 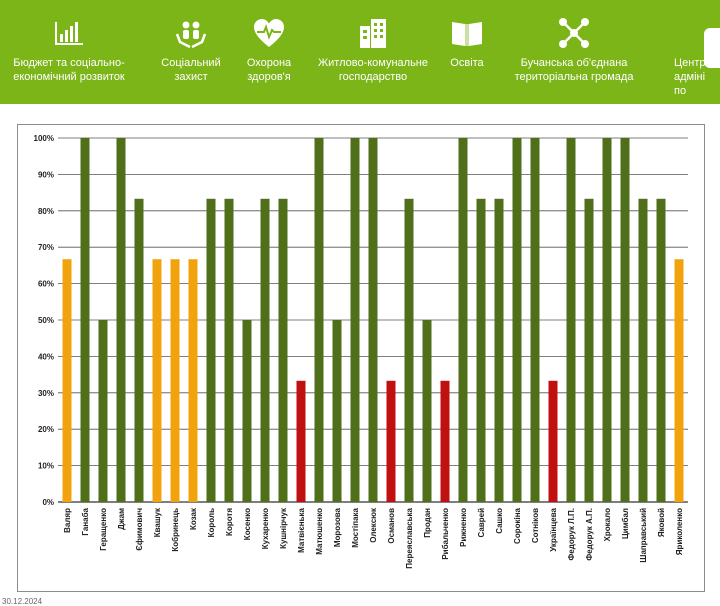 What do you see at coordinates (535, 525) in the screenshot?
I see `x-tick-label: Сотніков` at bounding box center [535, 525].